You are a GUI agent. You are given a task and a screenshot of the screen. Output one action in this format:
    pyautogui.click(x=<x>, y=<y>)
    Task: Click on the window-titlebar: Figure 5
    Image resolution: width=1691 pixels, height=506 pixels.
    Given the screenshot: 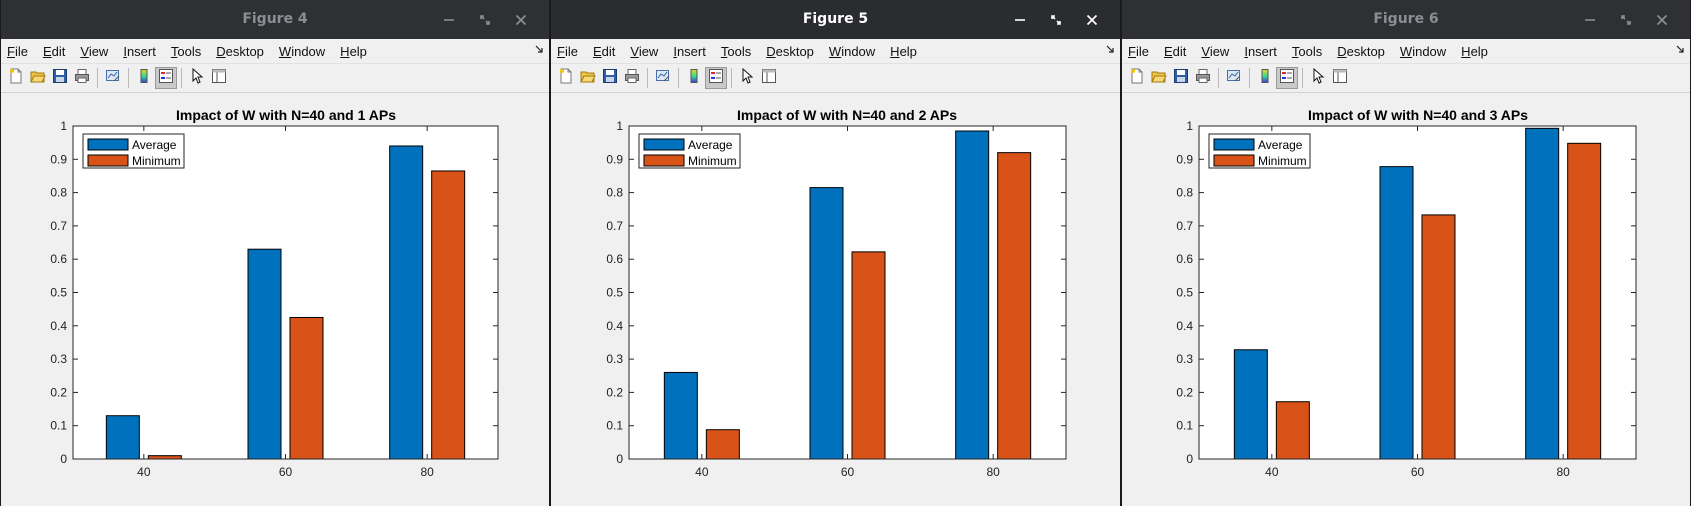 What is the action you would take?
    pyautogui.click(x=835, y=19)
    